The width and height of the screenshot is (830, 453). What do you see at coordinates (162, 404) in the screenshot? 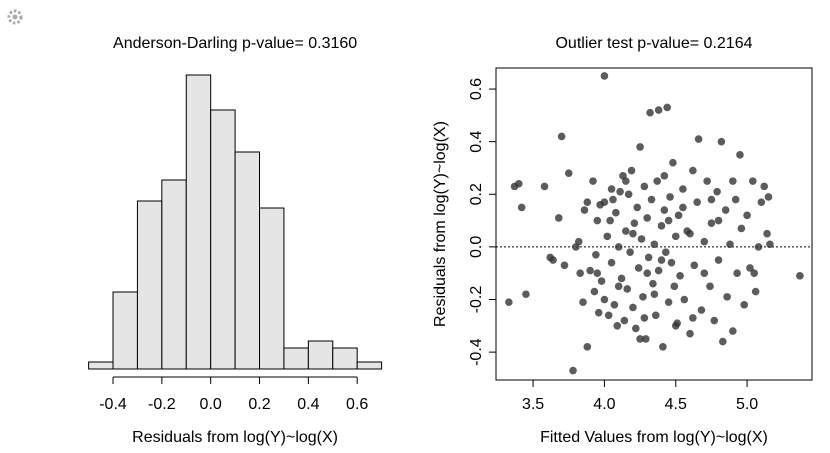
I see `x-tick-label: -0.2` at bounding box center [162, 404].